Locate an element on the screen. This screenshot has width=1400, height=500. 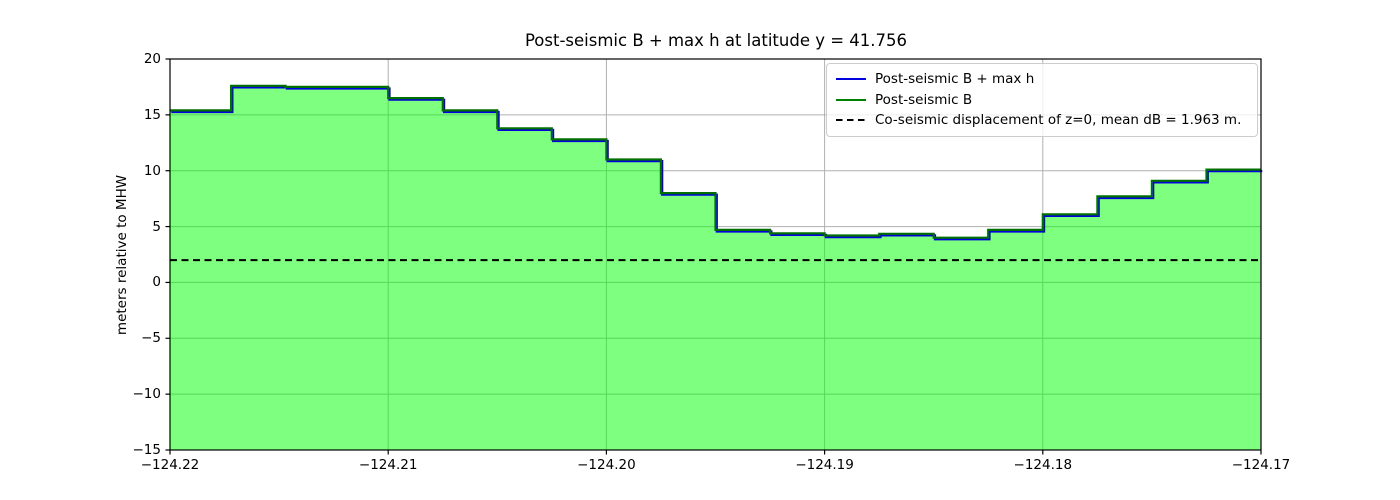
y-tick-label: 5 is located at coordinates (156, 226).